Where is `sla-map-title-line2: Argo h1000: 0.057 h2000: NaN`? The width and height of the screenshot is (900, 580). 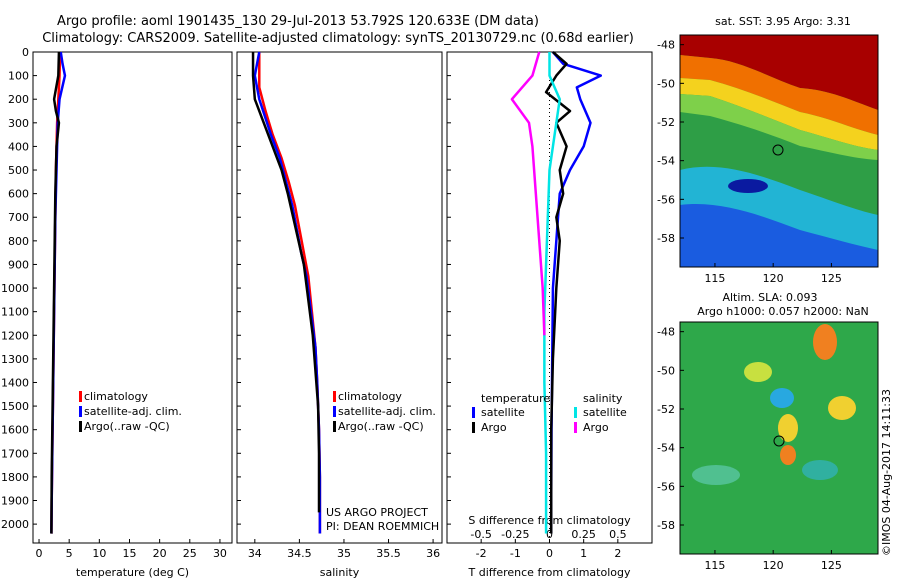
sla-map-title-line2: Argo h1000: 0.057 h2000: NaN is located at coordinates (783, 311).